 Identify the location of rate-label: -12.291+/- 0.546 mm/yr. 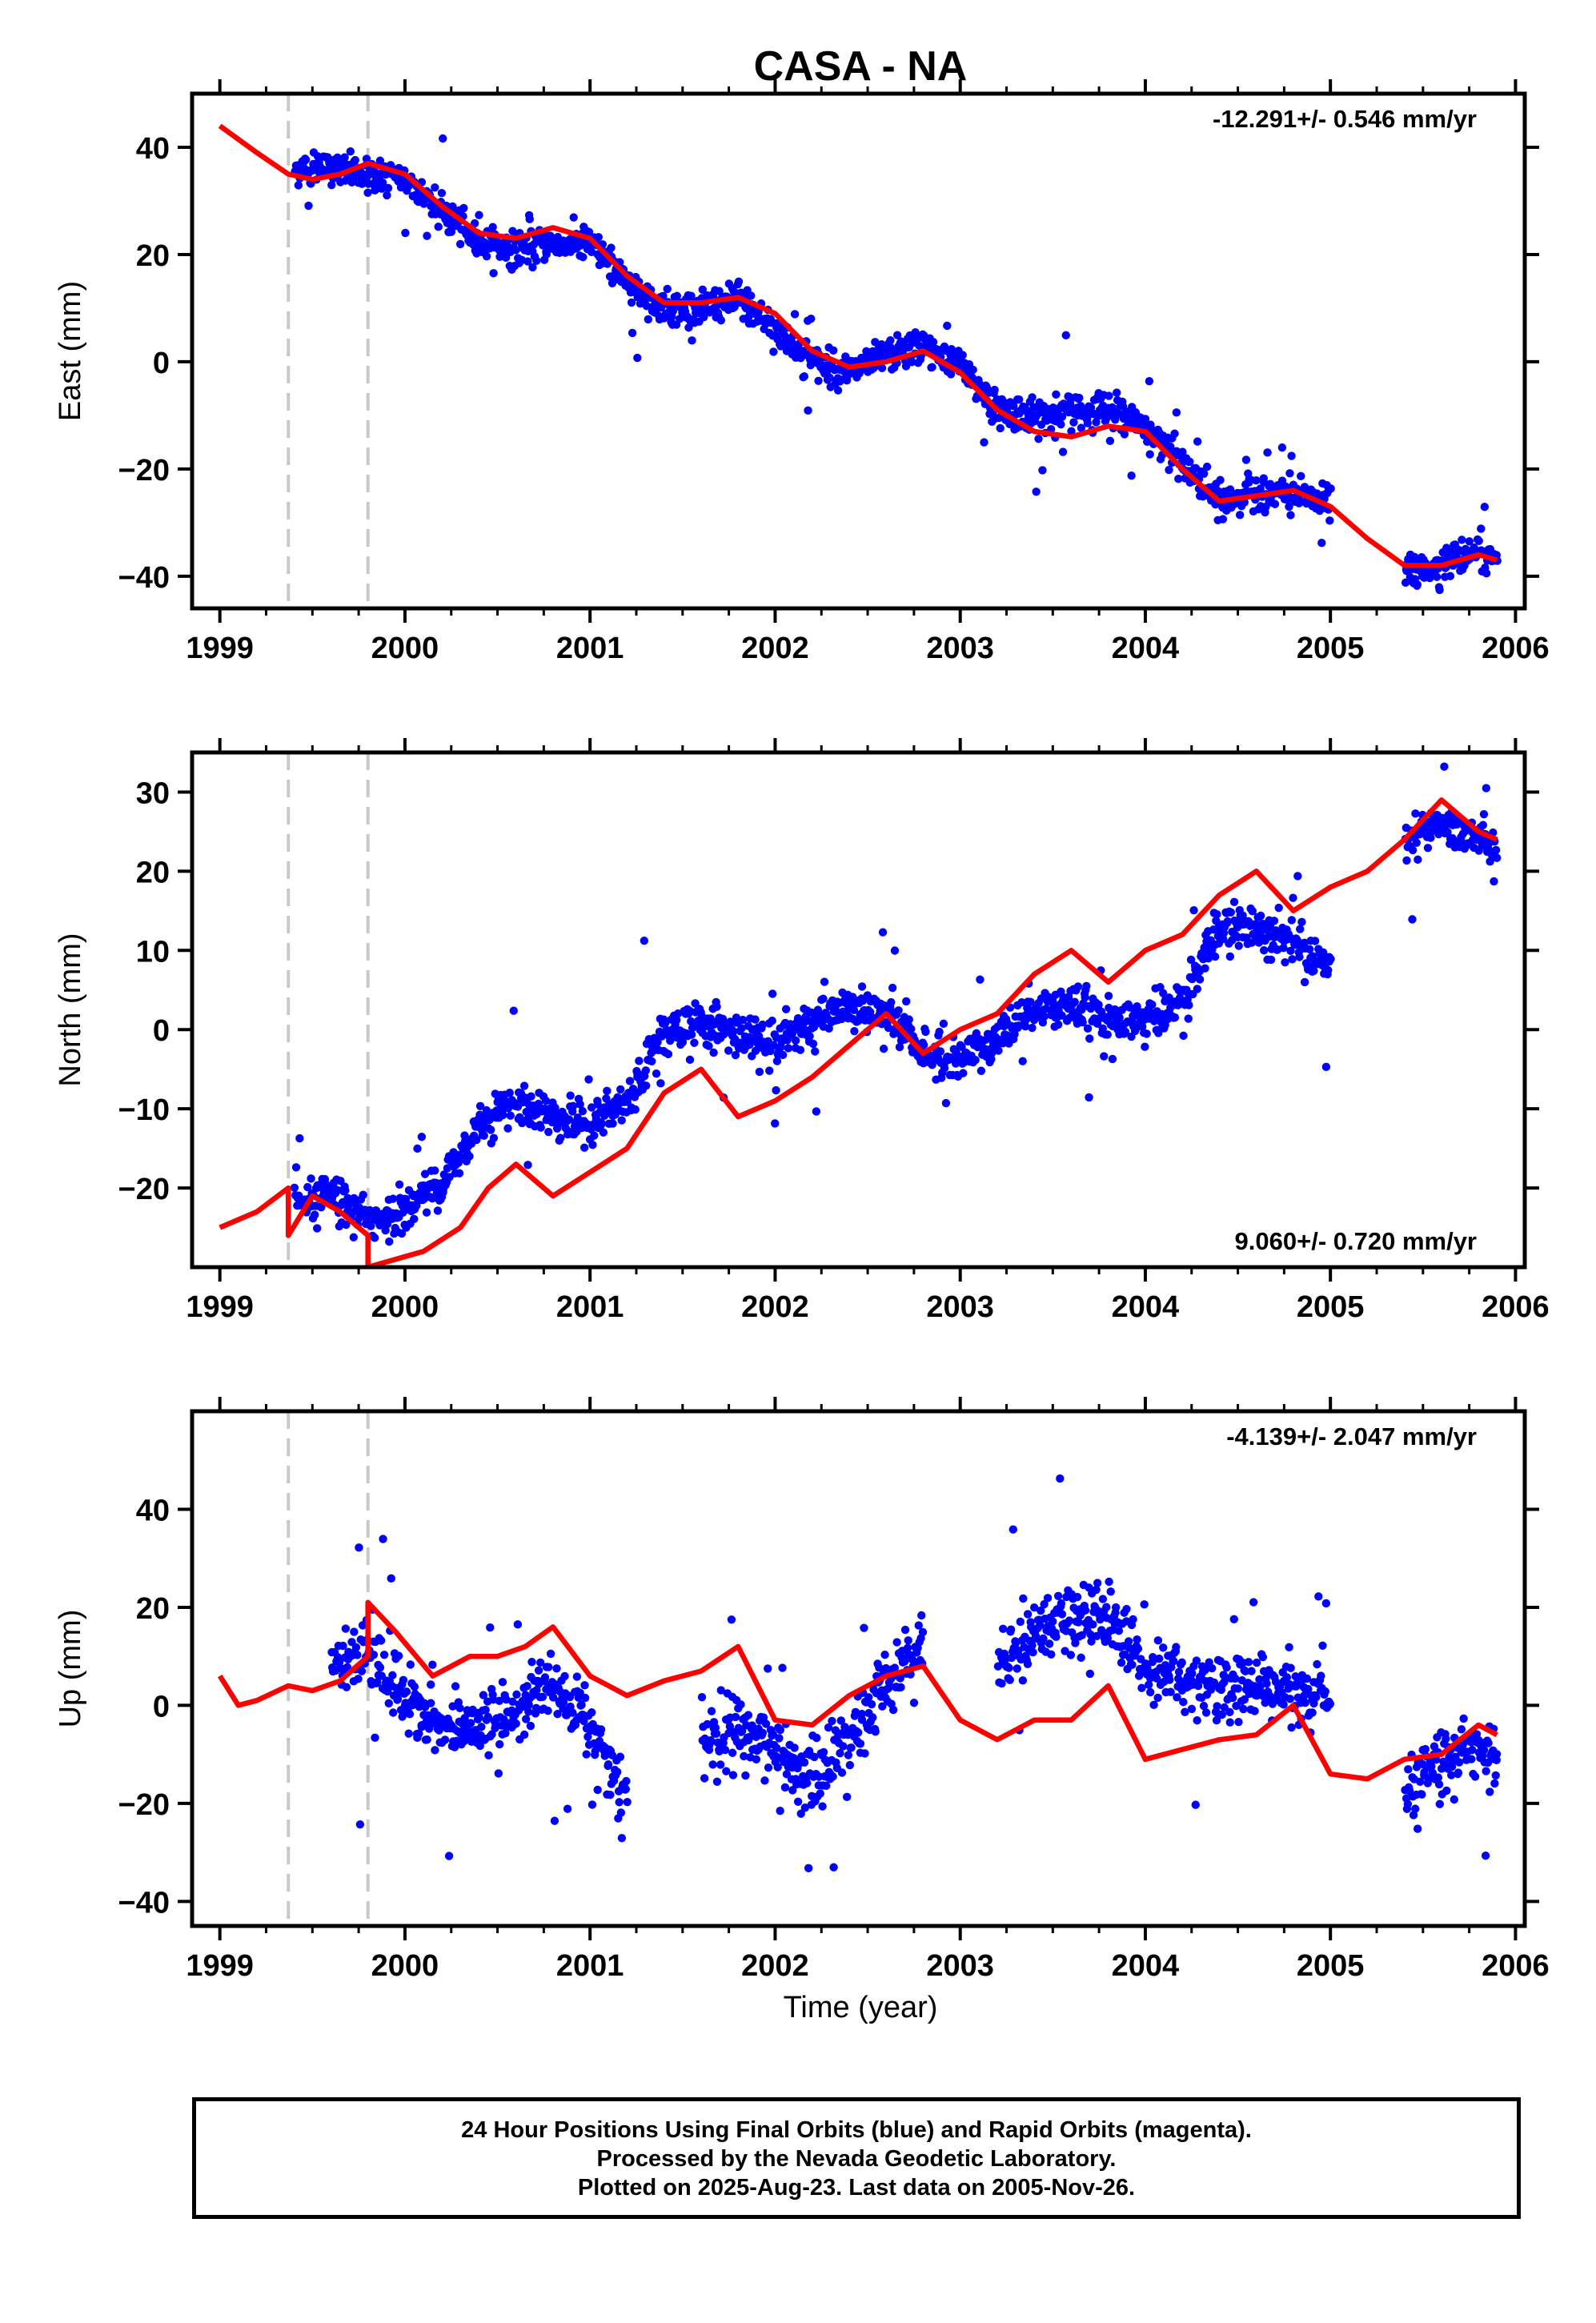
(1345, 119).